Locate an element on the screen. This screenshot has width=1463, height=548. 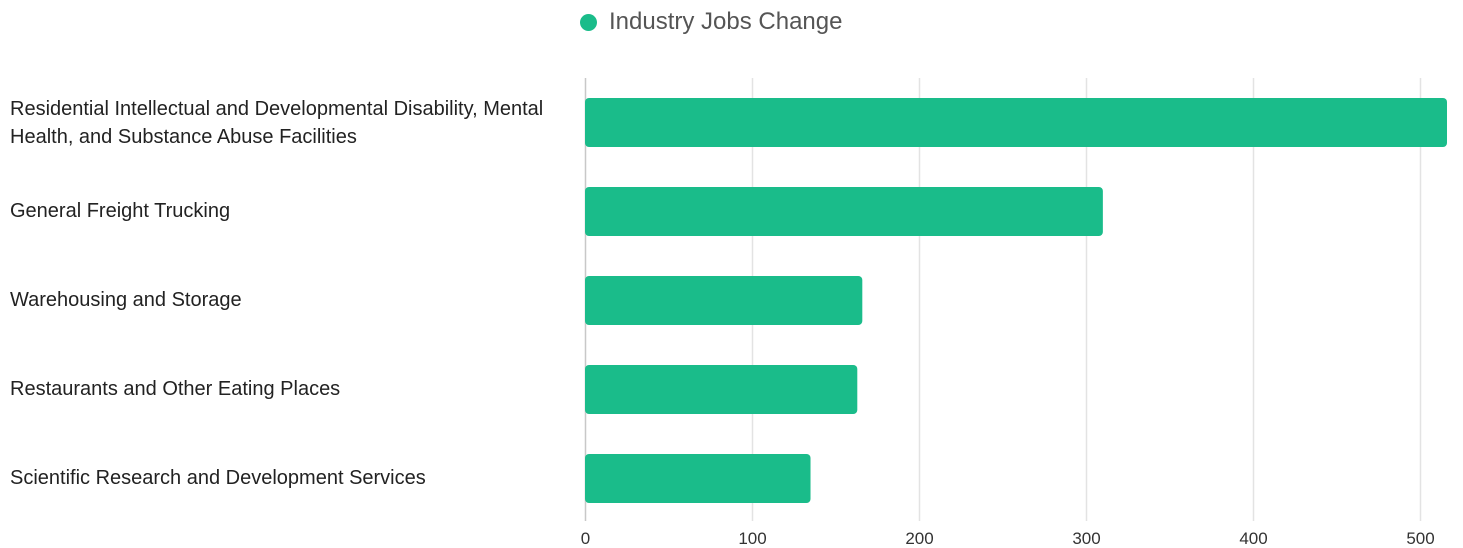
legend: Industry Jobs Change is located at coordinates (711, 22).